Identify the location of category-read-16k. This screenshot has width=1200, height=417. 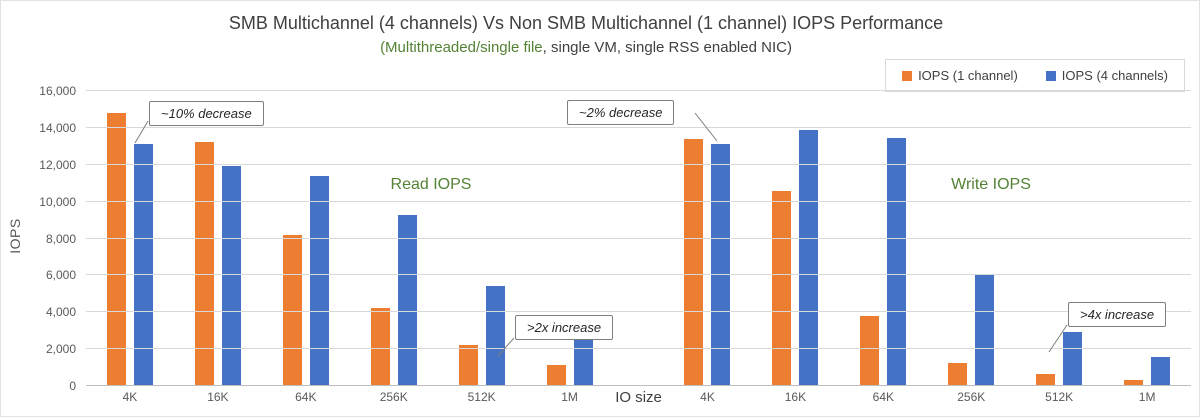
(218, 238).